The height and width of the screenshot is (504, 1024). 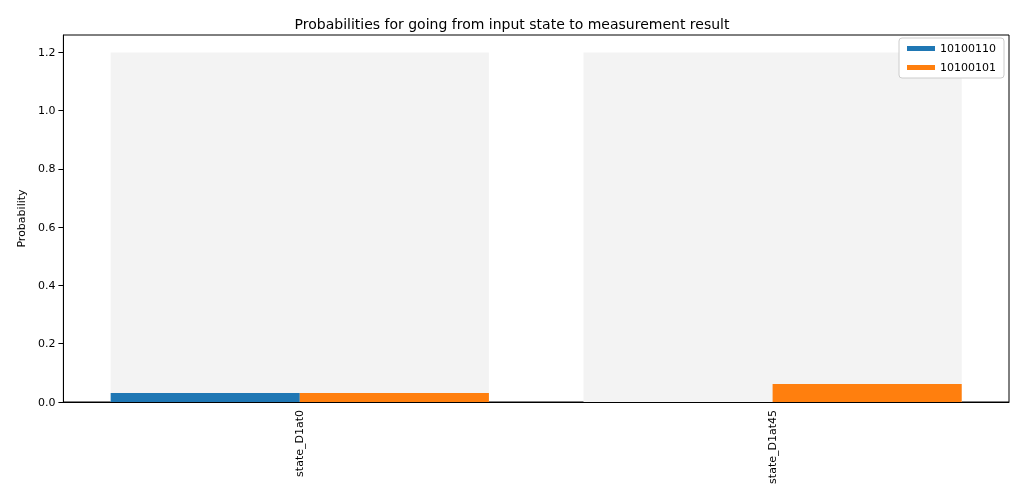 What do you see at coordinates (46, 402) in the screenshot?
I see `y-tick-label: 0.0` at bounding box center [46, 402].